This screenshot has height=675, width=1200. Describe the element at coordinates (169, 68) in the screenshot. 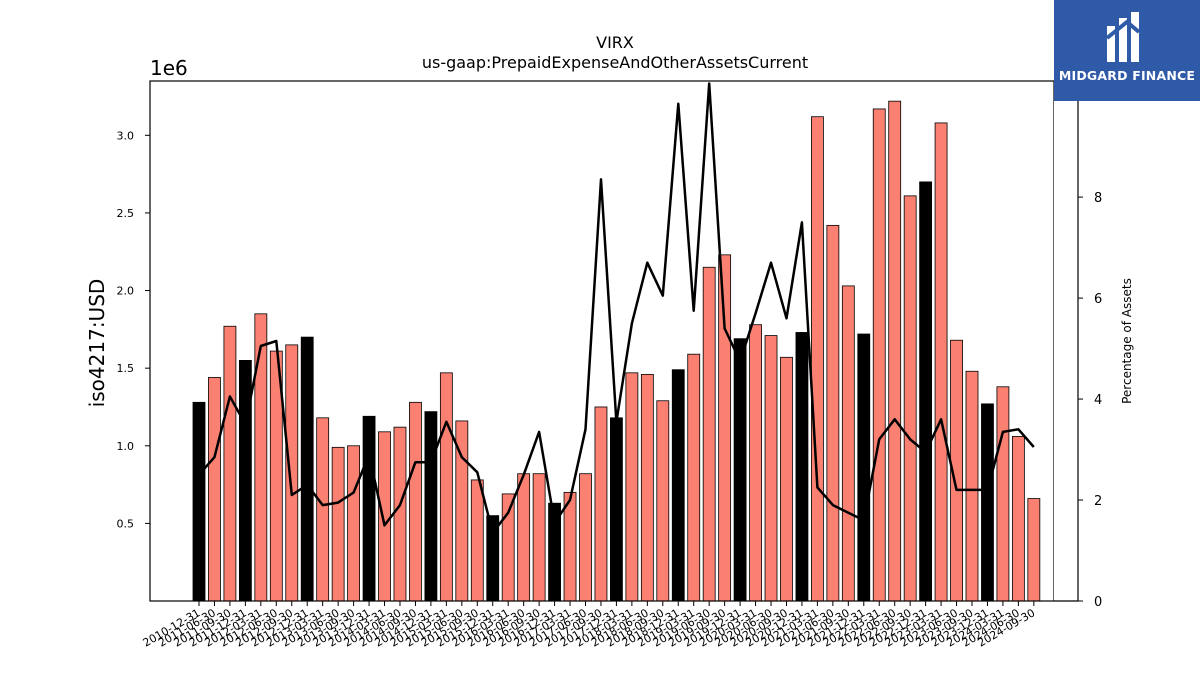

I see `y-axis-exponent: 1e6` at that location.